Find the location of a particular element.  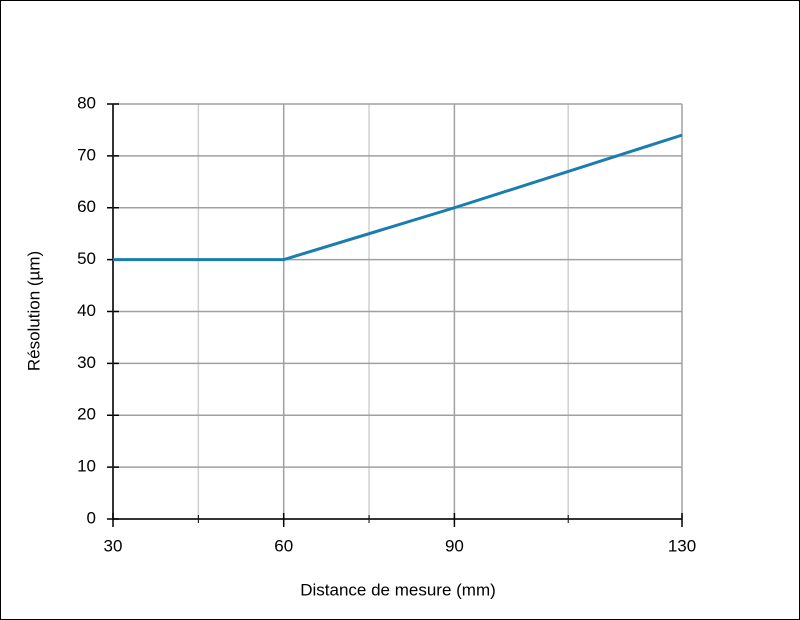

x-axis-label: Distance de mesure (mm) is located at coordinates (398, 589).